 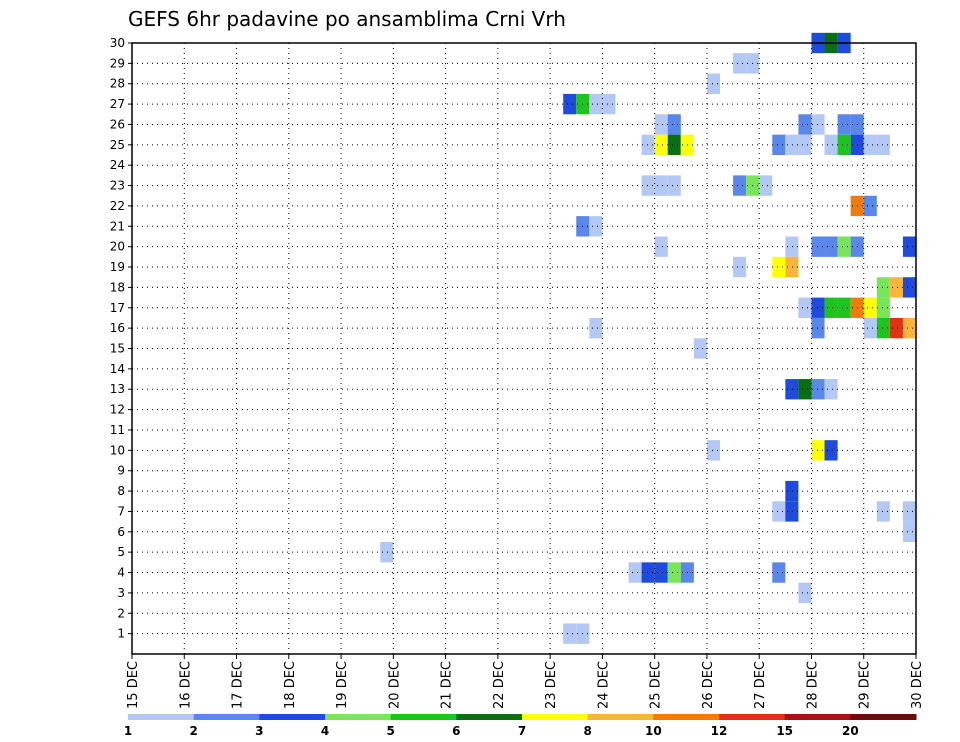 What do you see at coordinates (117, 165) in the screenshot?
I see `y-tick-label: 24` at bounding box center [117, 165].